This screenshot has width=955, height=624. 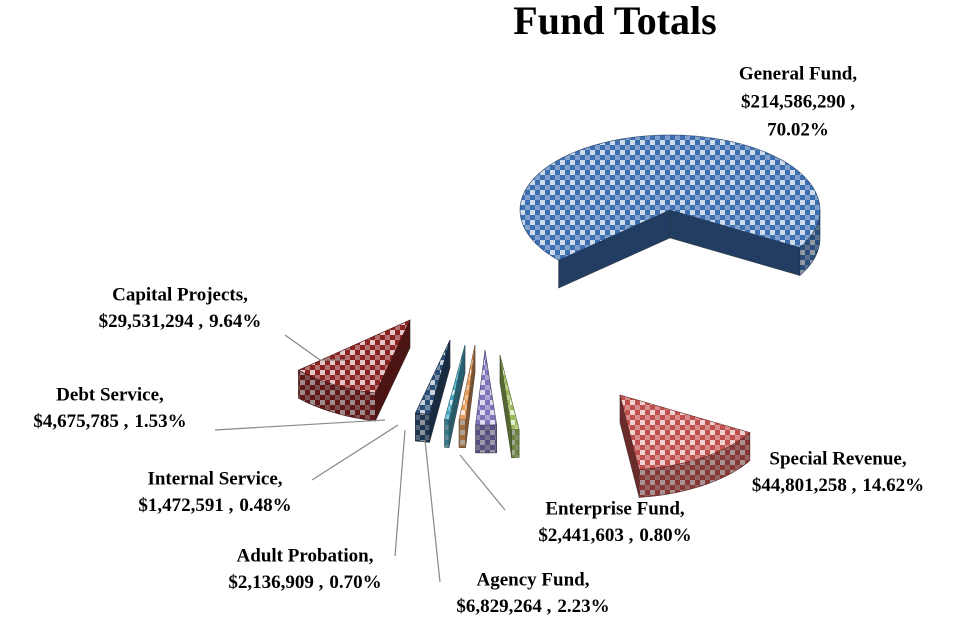 What do you see at coordinates (798, 101) in the screenshot?
I see `data-label-value: $214,586,290 ,` at bounding box center [798, 101].